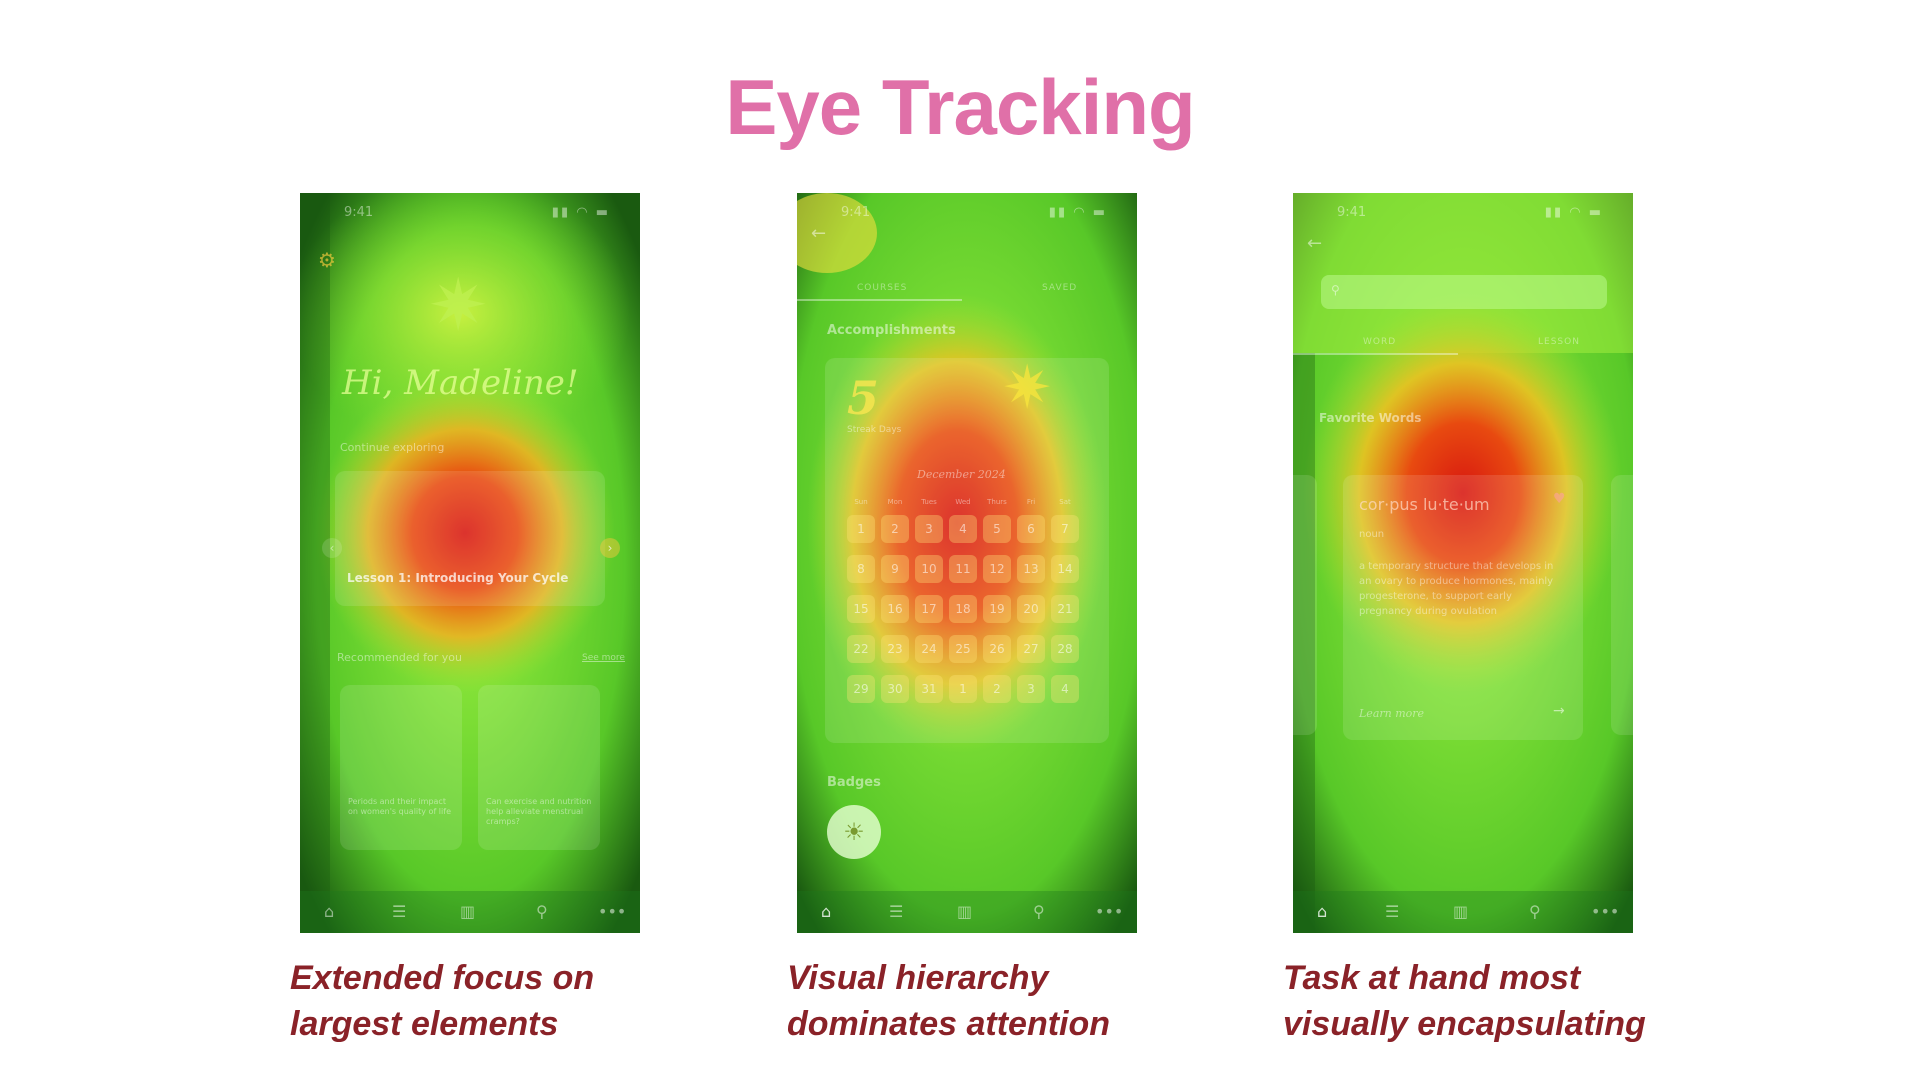 This screenshot has width=1920, height=1080. I want to click on continue-label: Continue exploring, so click(392, 447).